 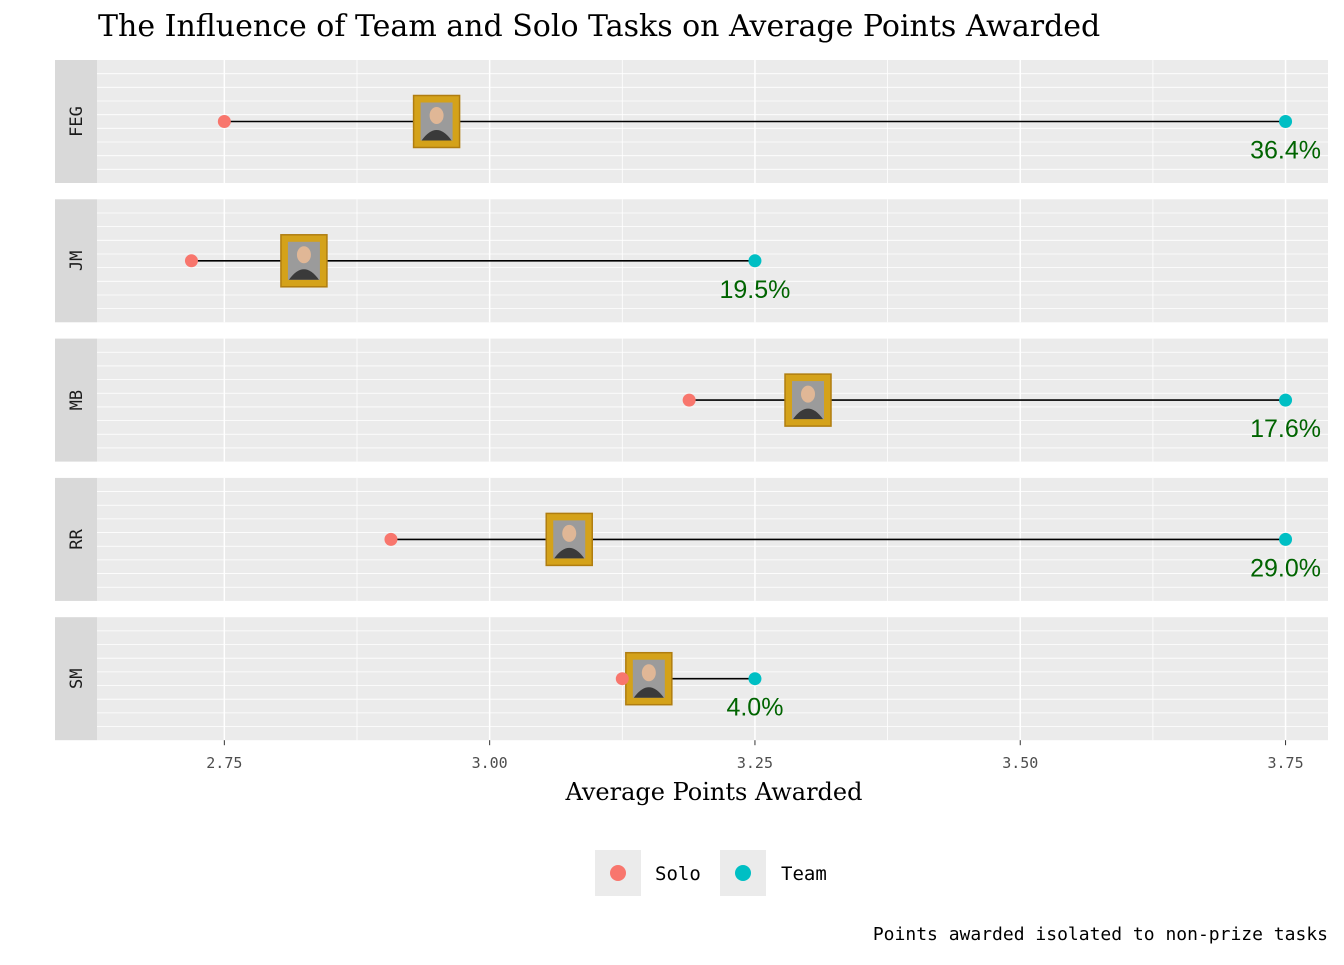 I want to click on panel-jm: JM 19.5%, so click(x=691, y=261).